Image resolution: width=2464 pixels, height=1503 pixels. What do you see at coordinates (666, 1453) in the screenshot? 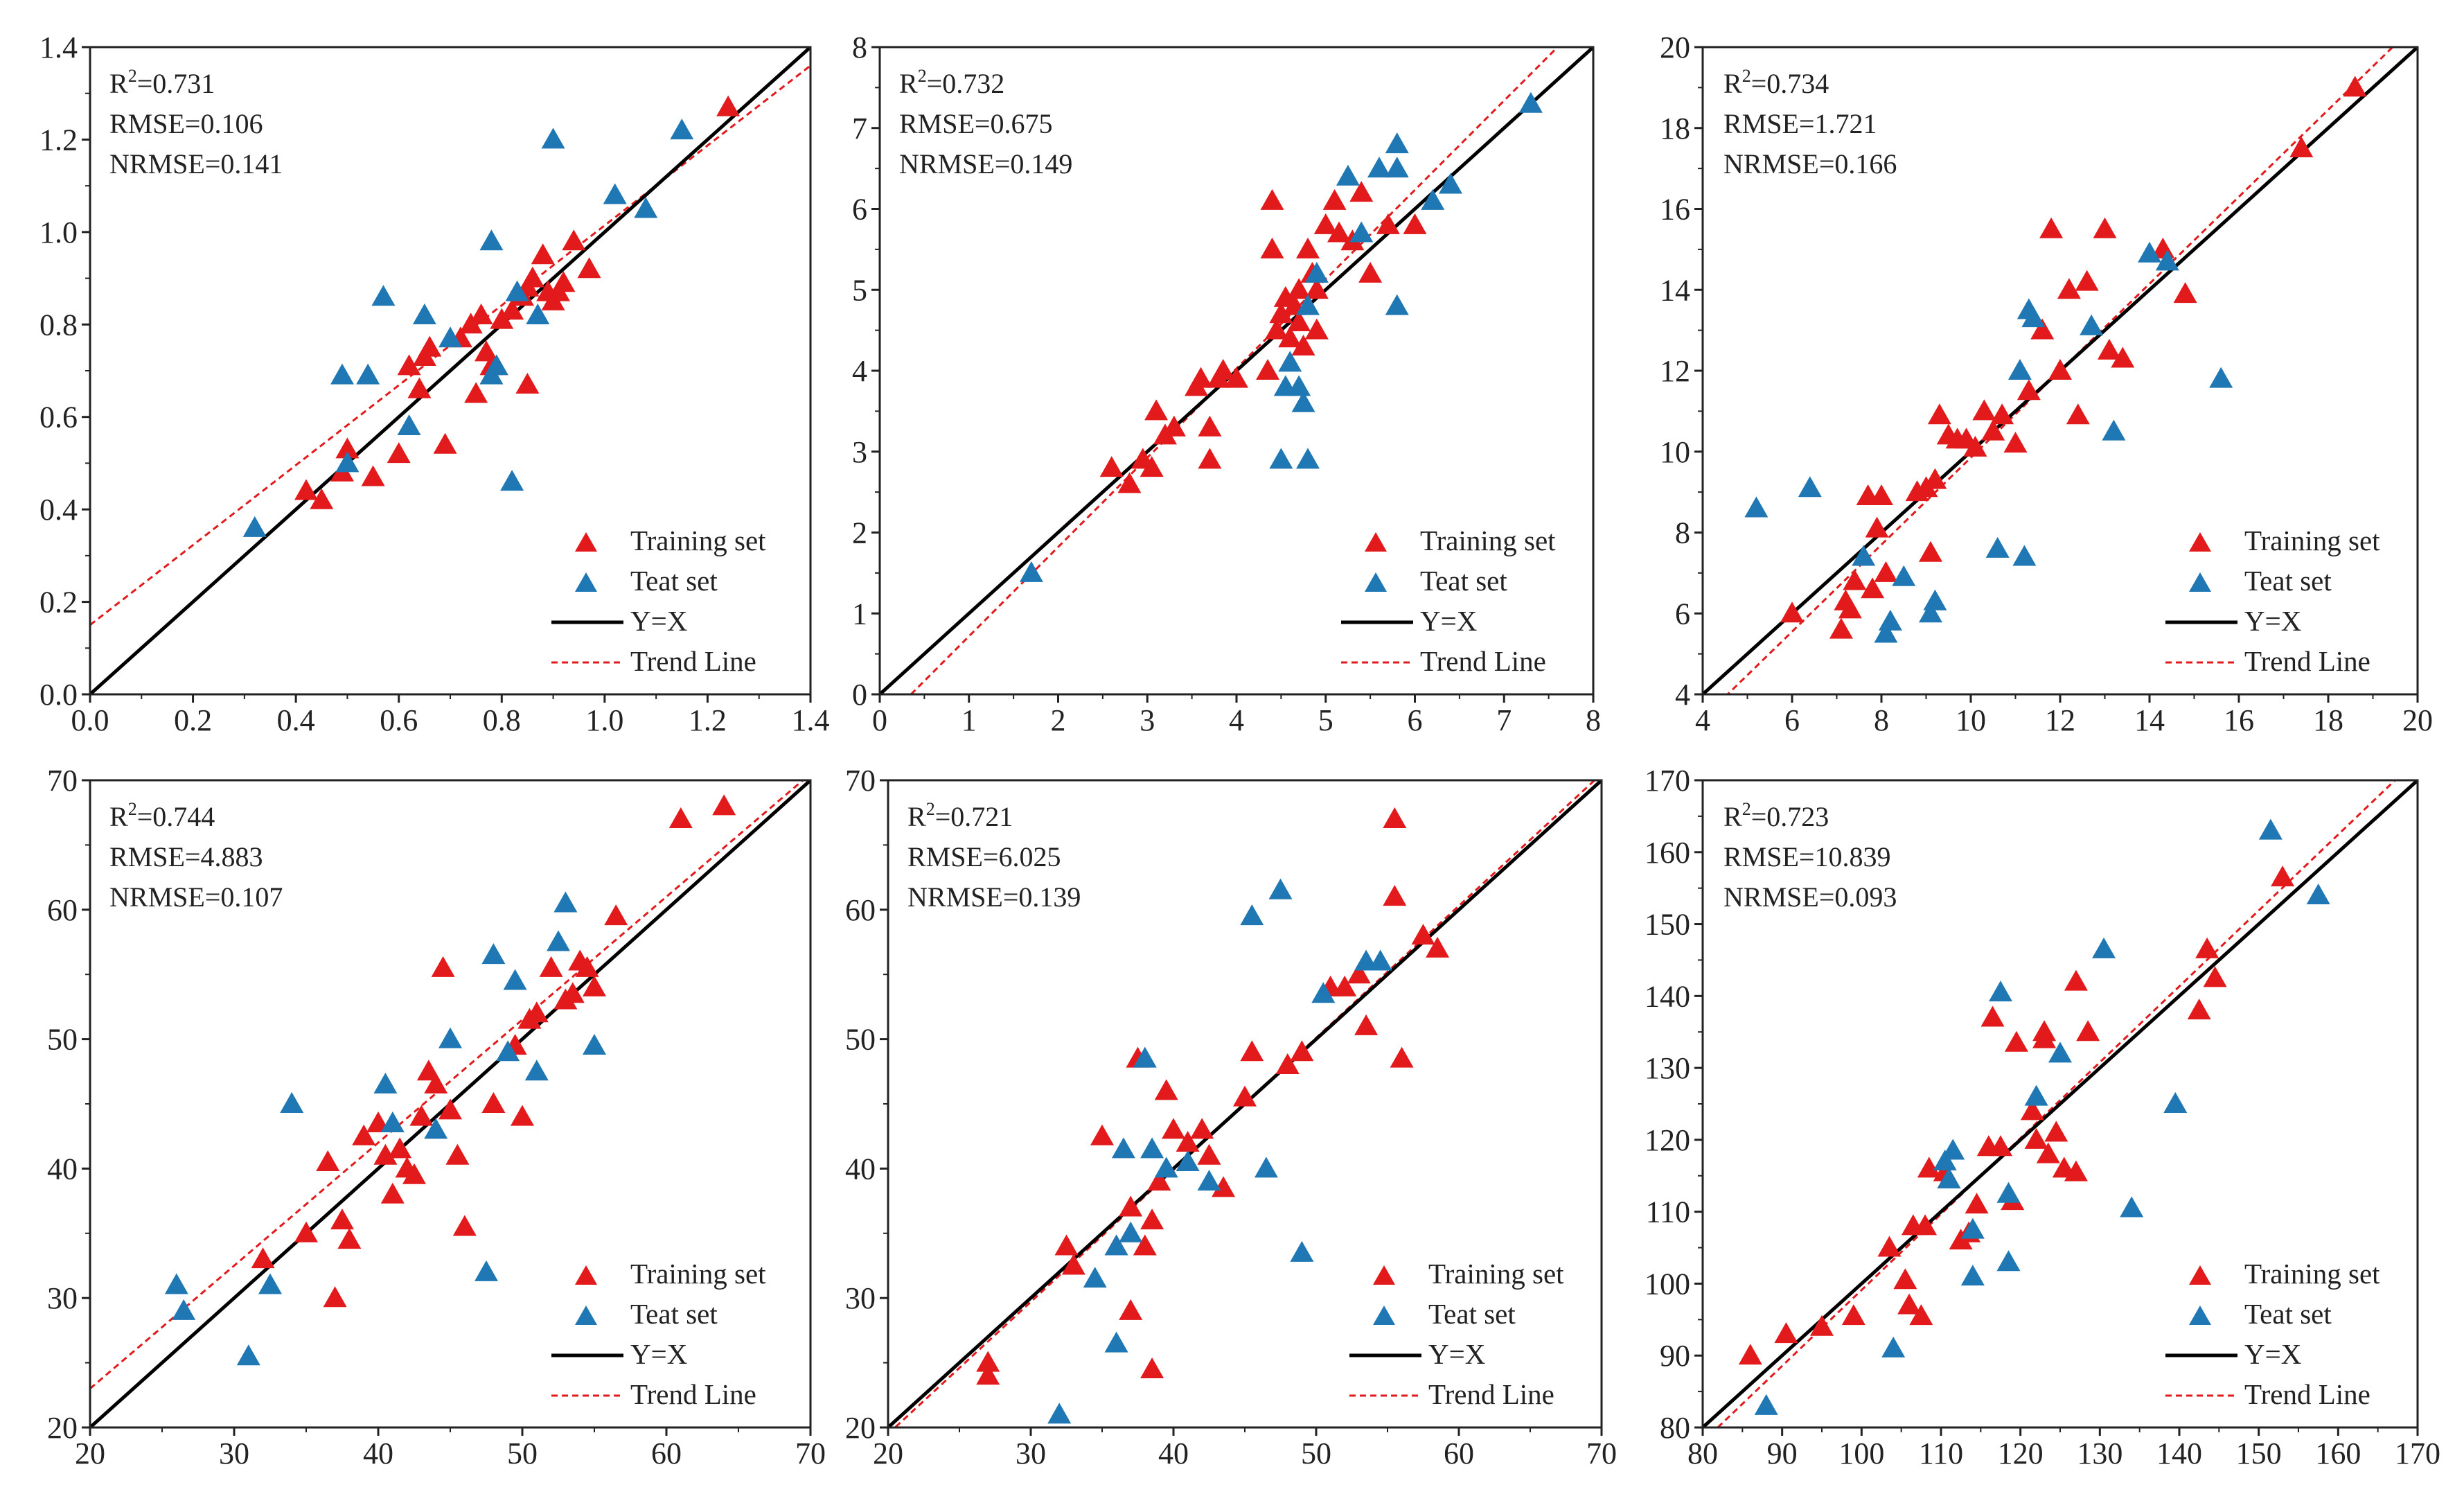
I see `panel-4-x-tick-label: 60` at bounding box center [666, 1453].